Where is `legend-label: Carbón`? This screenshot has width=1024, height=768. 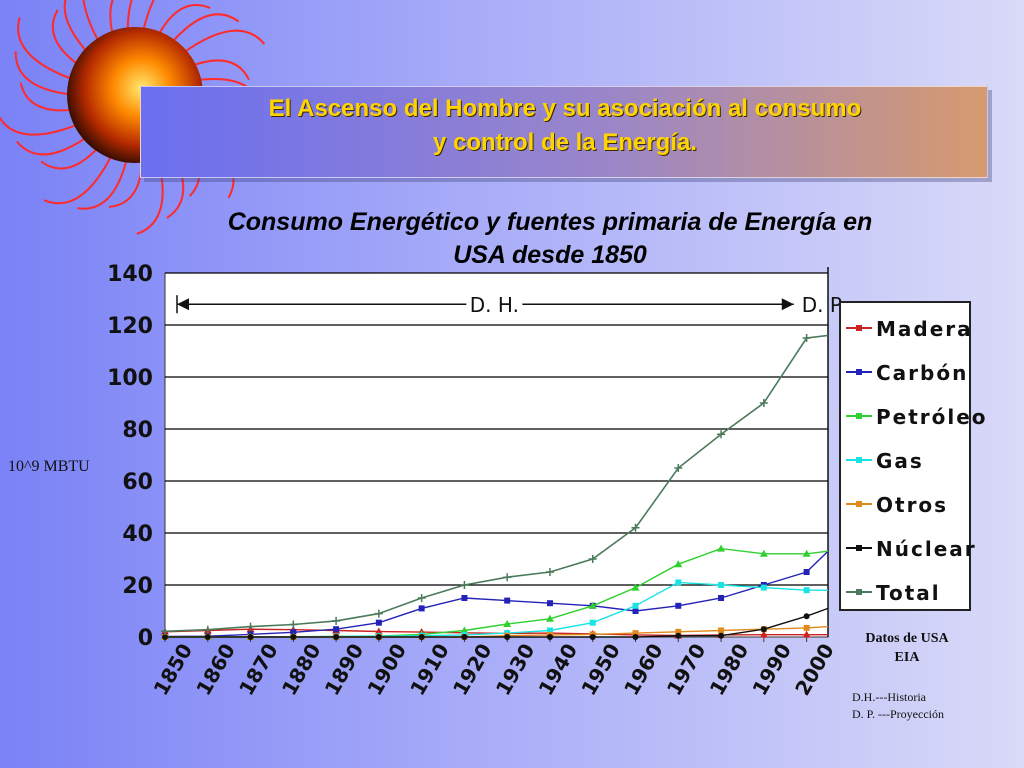
legend-label: Carbón is located at coordinates (922, 373).